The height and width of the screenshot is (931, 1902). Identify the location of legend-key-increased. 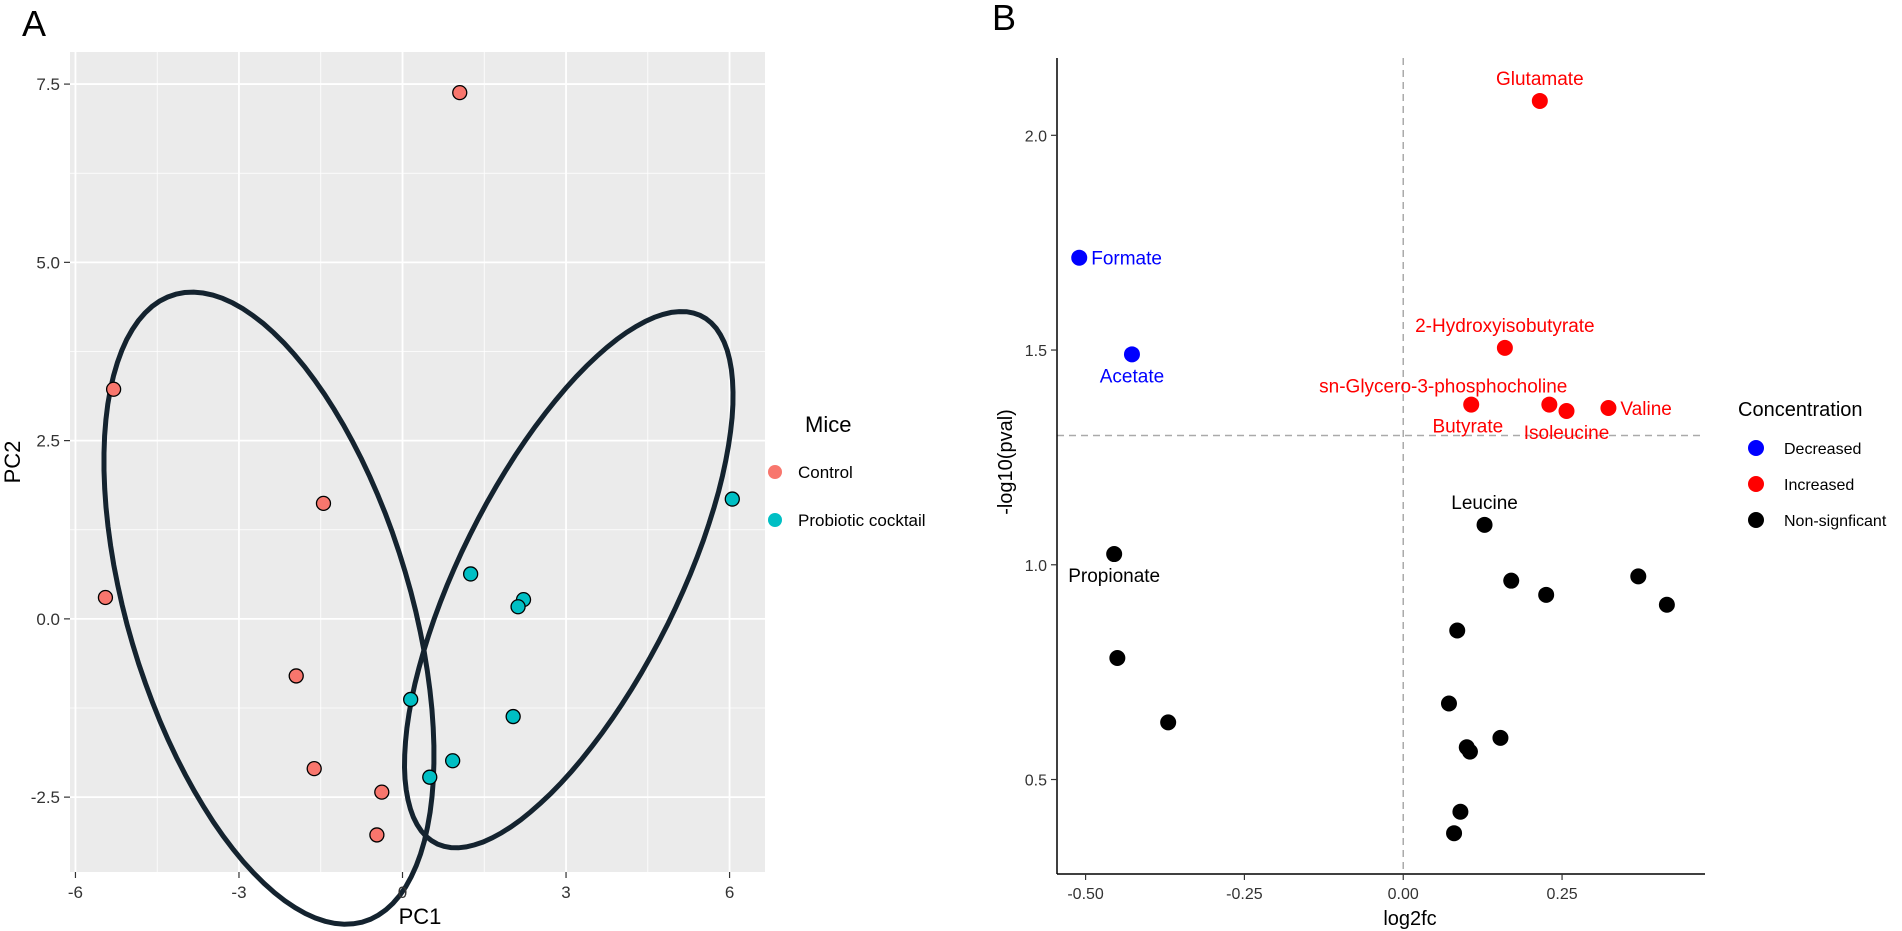
(1756, 484).